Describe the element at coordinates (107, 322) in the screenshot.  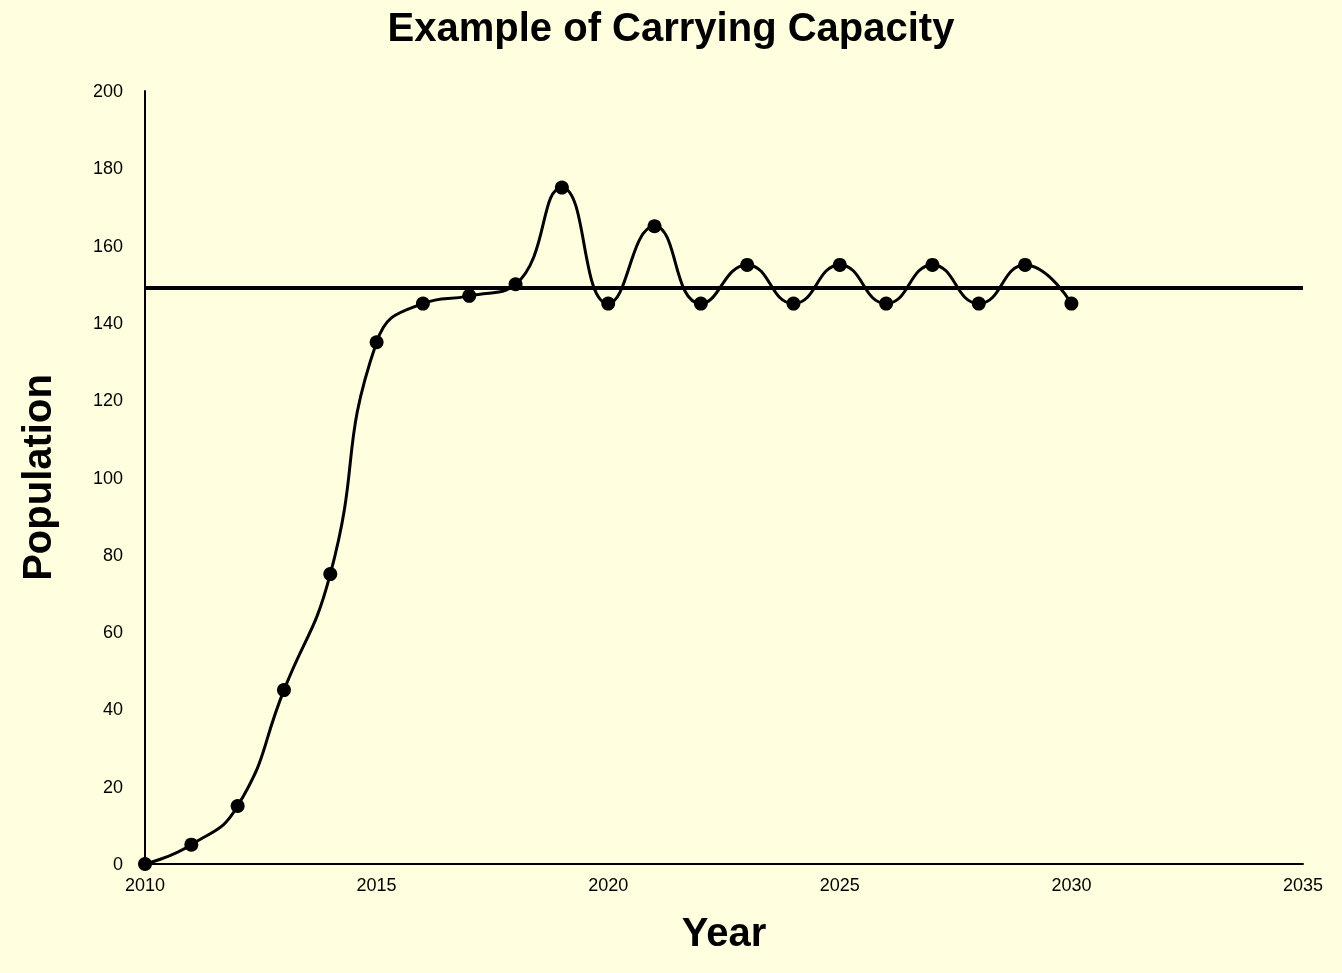
I see `y-tick-label: 140` at that location.